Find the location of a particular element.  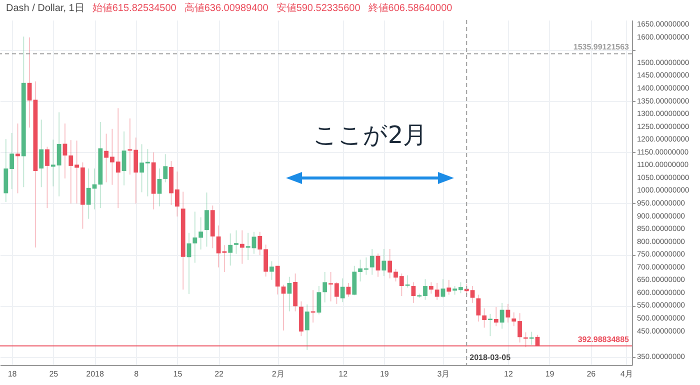

text: 高値636.00989400 is located at coordinates (226, 8).